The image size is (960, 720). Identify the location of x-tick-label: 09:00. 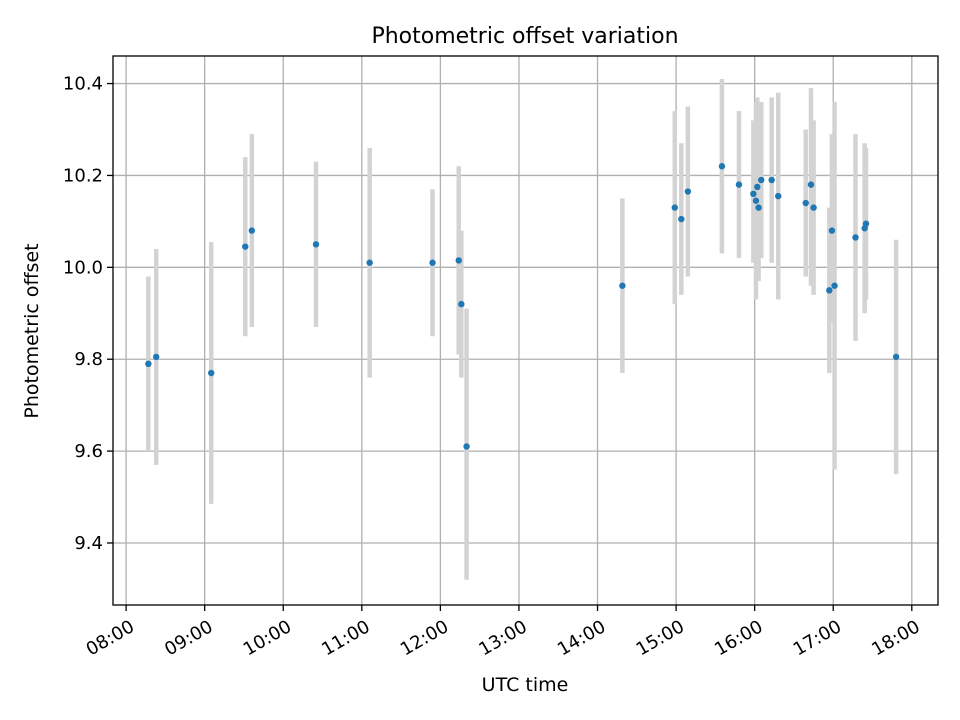
(188, 638).